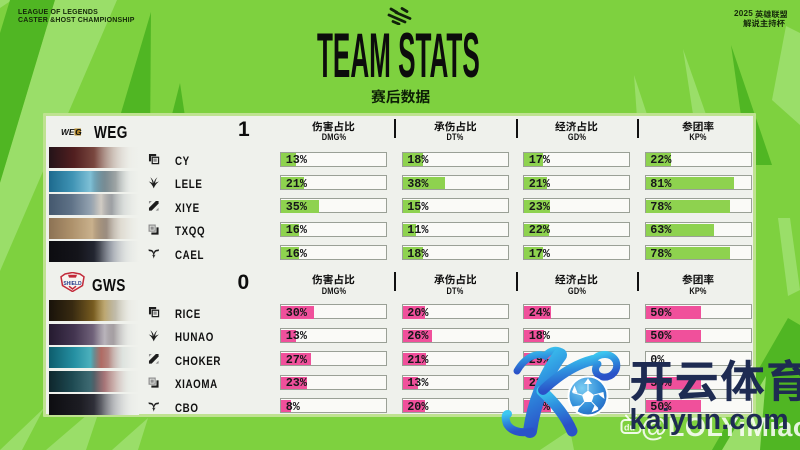  Describe the element at coordinates (72, 284) in the screenshot. I see `svg-text: SHIELD` at that location.